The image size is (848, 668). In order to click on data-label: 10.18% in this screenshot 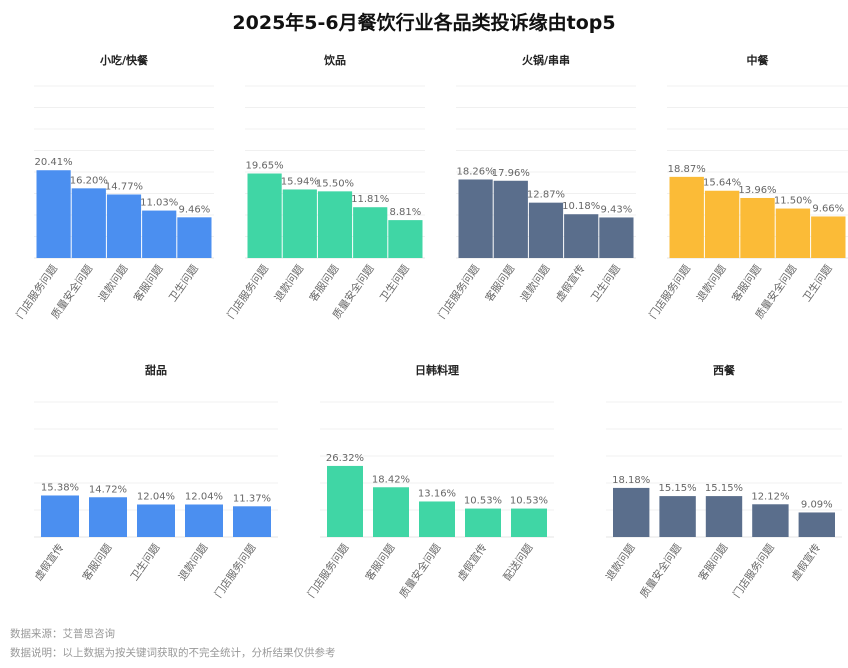, I will do `click(581, 206)`.